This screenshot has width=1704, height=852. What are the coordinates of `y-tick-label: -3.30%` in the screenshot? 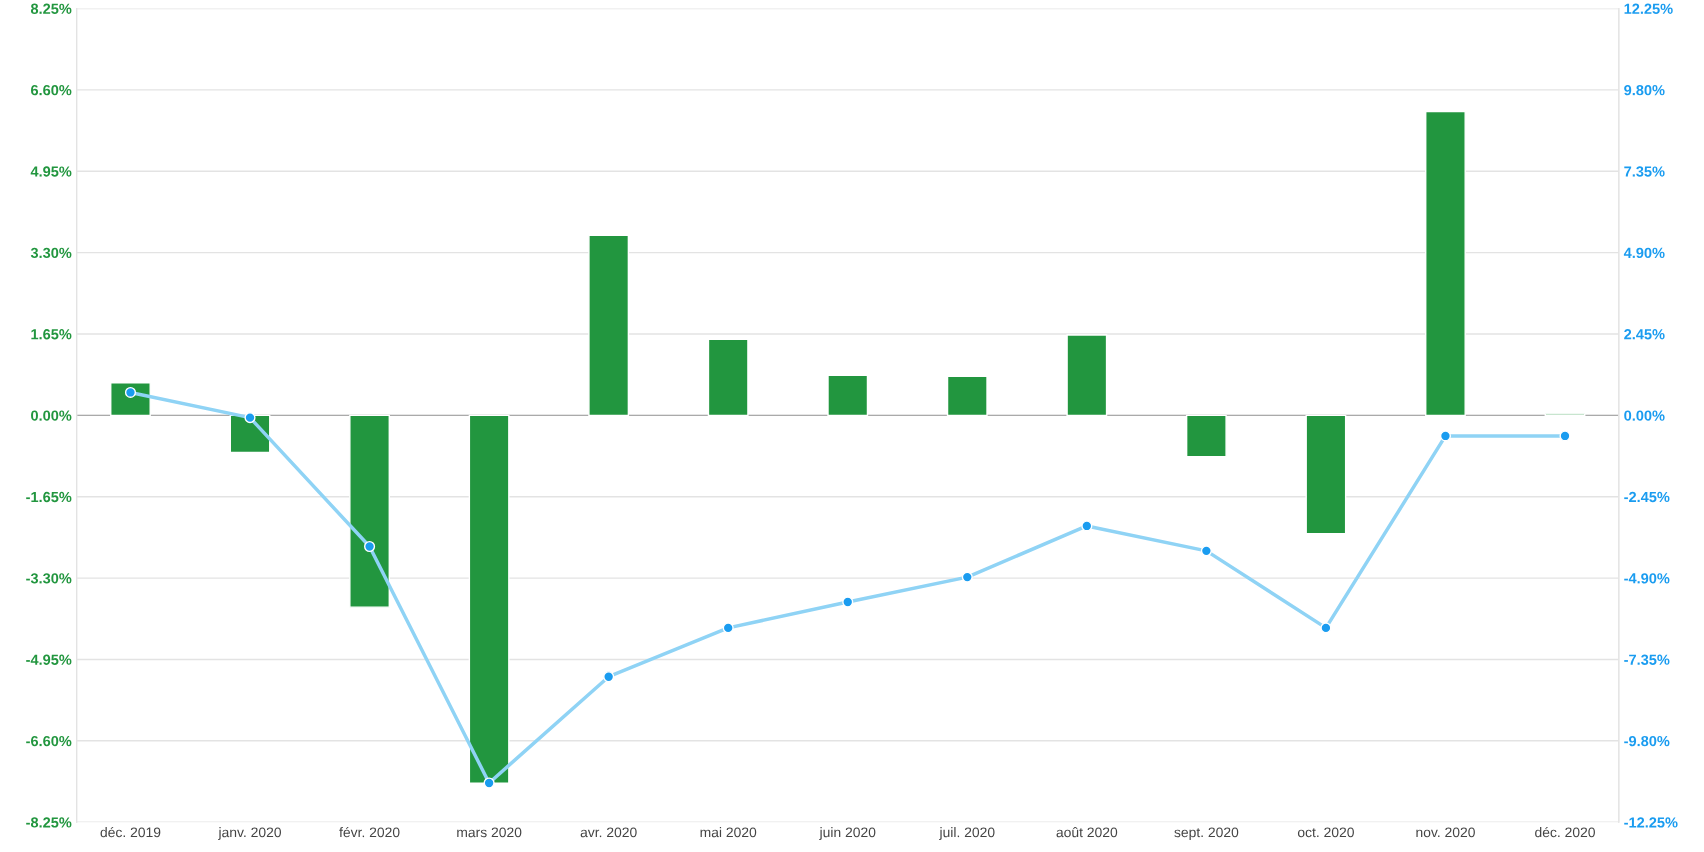 It's located at (49, 578).